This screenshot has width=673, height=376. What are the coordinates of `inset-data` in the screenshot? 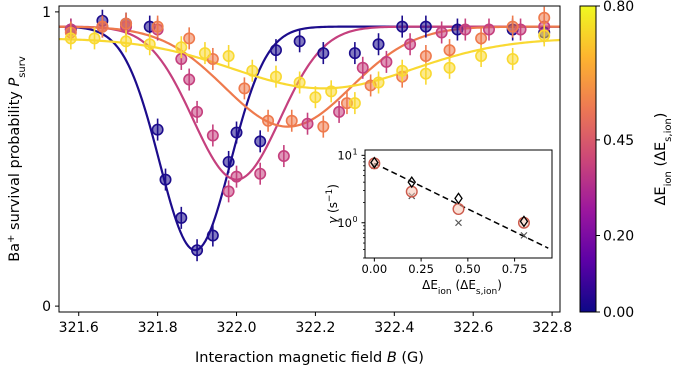 It's located at (458, 202).